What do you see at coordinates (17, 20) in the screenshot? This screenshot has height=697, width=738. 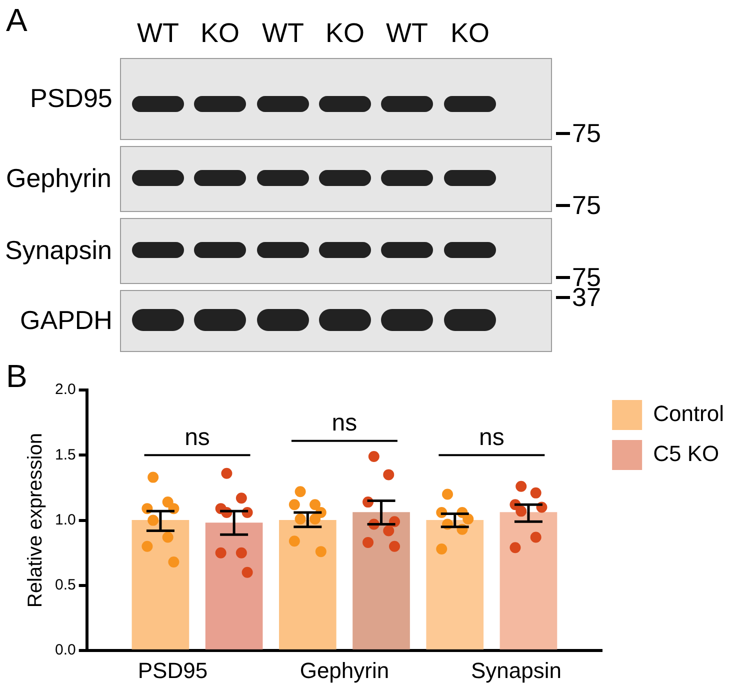 I see `text: A` at bounding box center [17, 20].